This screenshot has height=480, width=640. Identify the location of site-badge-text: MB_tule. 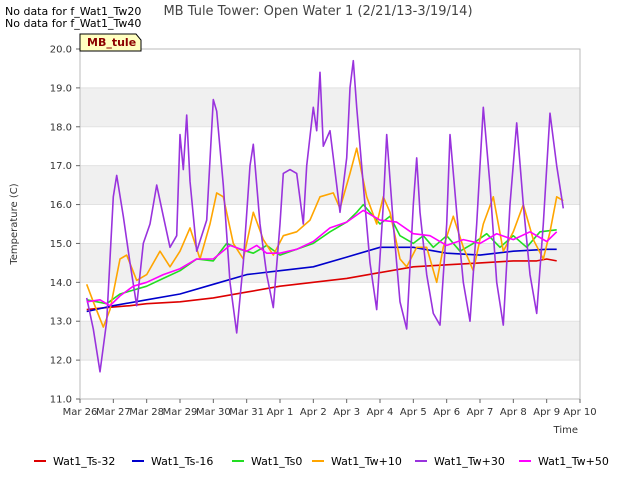
(111, 42).